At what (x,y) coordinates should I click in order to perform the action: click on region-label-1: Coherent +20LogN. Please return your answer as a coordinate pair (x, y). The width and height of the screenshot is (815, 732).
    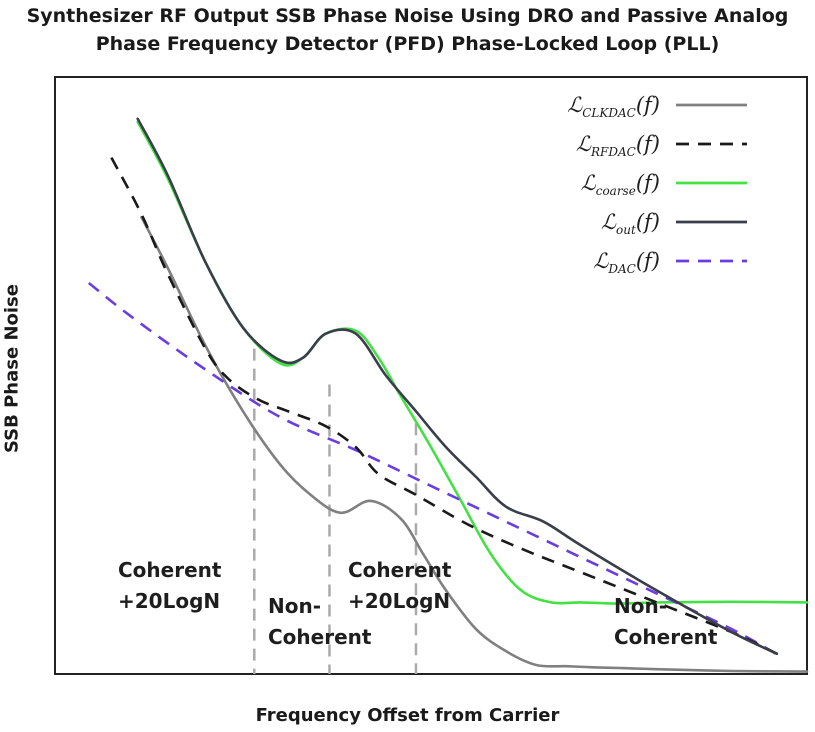
    Looking at the image, I should click on (170, 585).